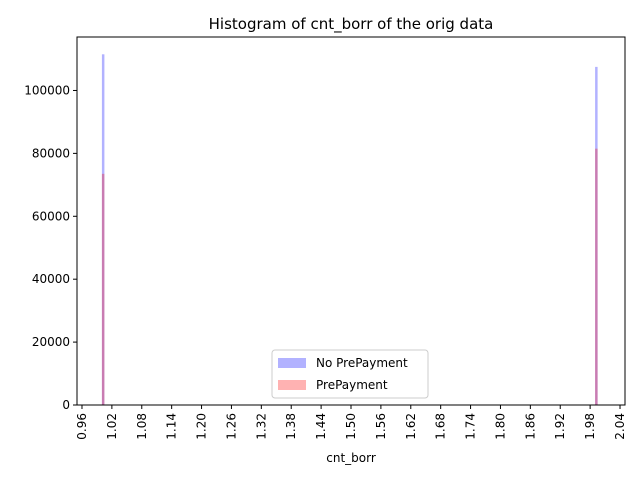  Describe the element at coordinates (530, 426) in the screenshot. I see `x-tick-label: 1.86` at that location.